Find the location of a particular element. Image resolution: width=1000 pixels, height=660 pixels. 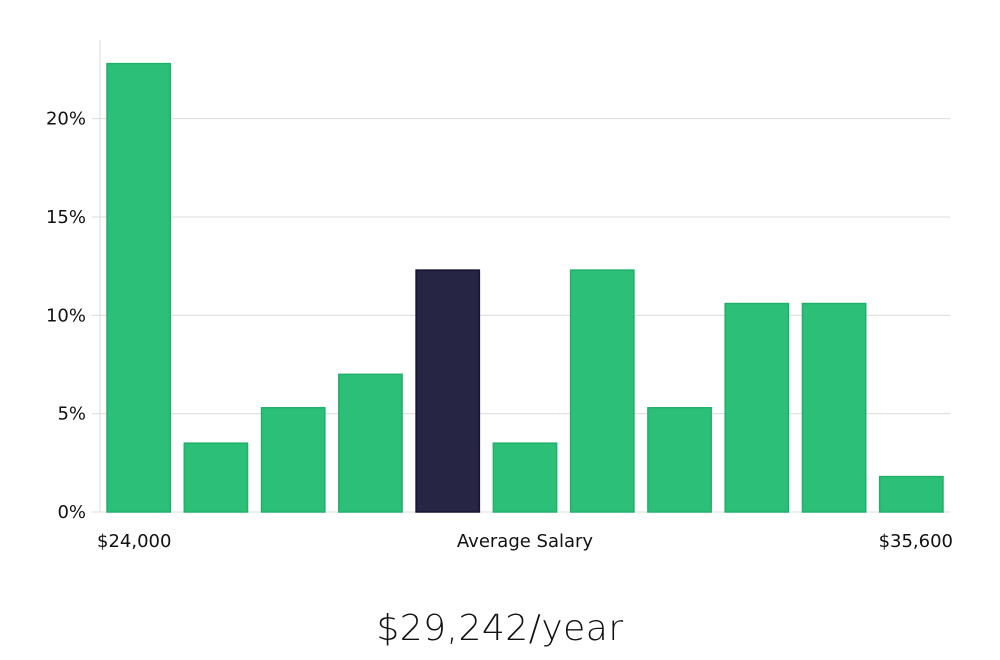

y-tick-label: 15% is located at coordinates (66, 217).